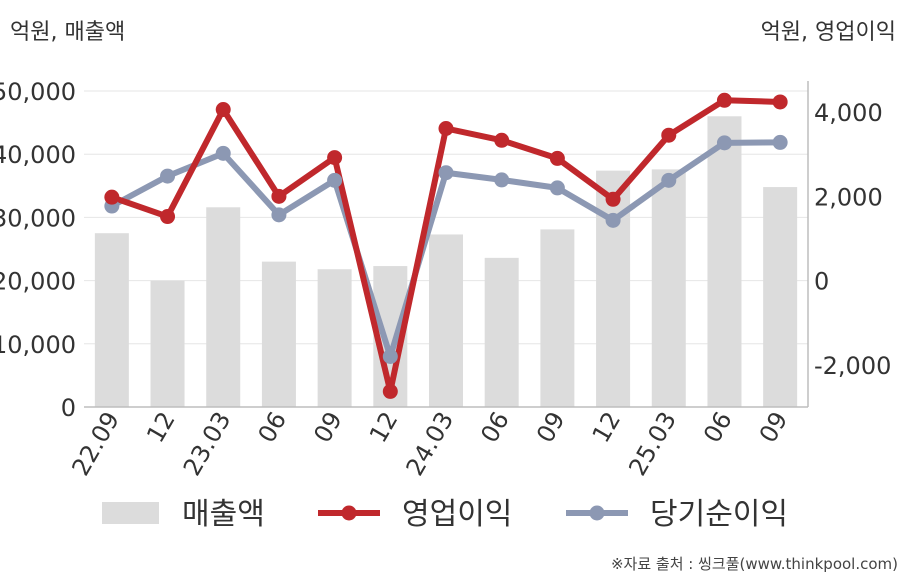  Describe the element at coordinates (852, 239) in the screenshot. I see `right-y-axis-ticks: -2,000 0 2,000 4,000` at that location.